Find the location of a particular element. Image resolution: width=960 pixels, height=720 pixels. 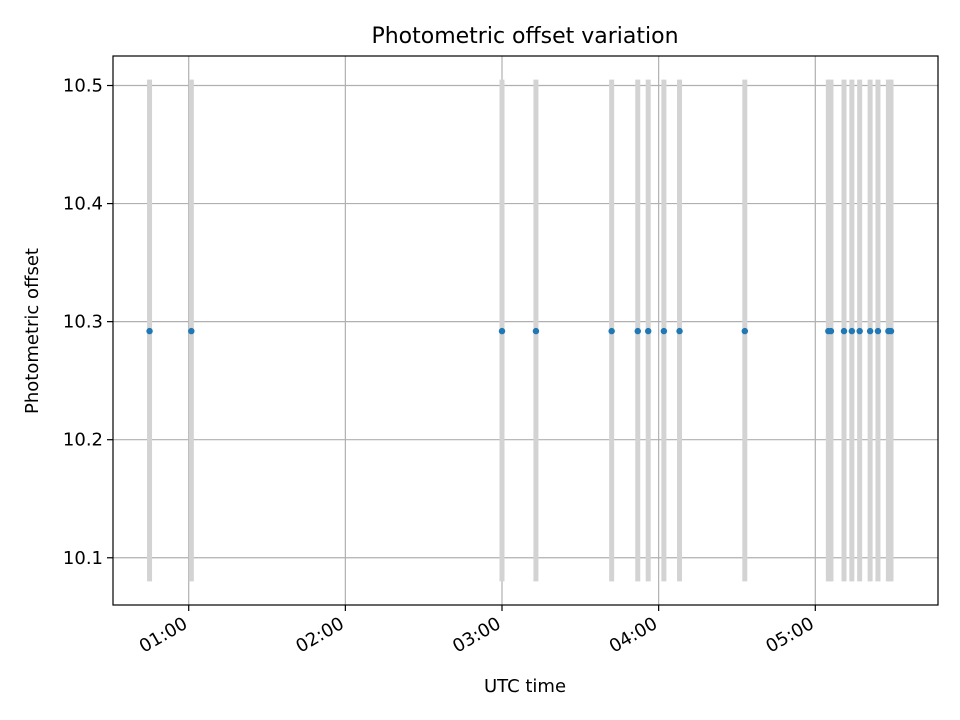

chart-title: Photometric offset variation is located at coordinates (524, 36).